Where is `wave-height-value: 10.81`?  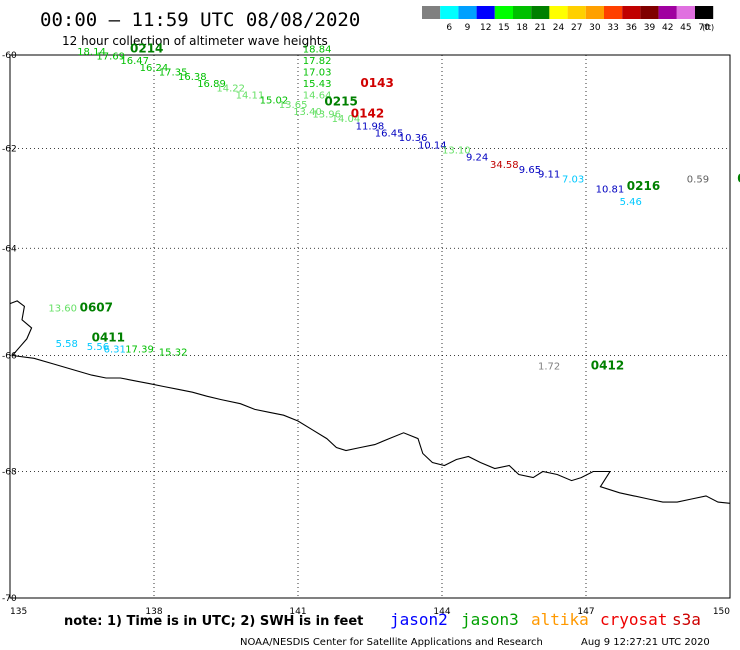
wave-height-value: 10.81 is located at coordinates (610, 190).